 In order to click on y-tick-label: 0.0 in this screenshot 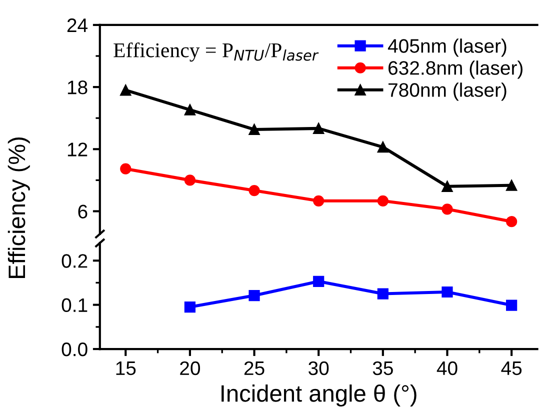, I will do `click(75, 349)`.